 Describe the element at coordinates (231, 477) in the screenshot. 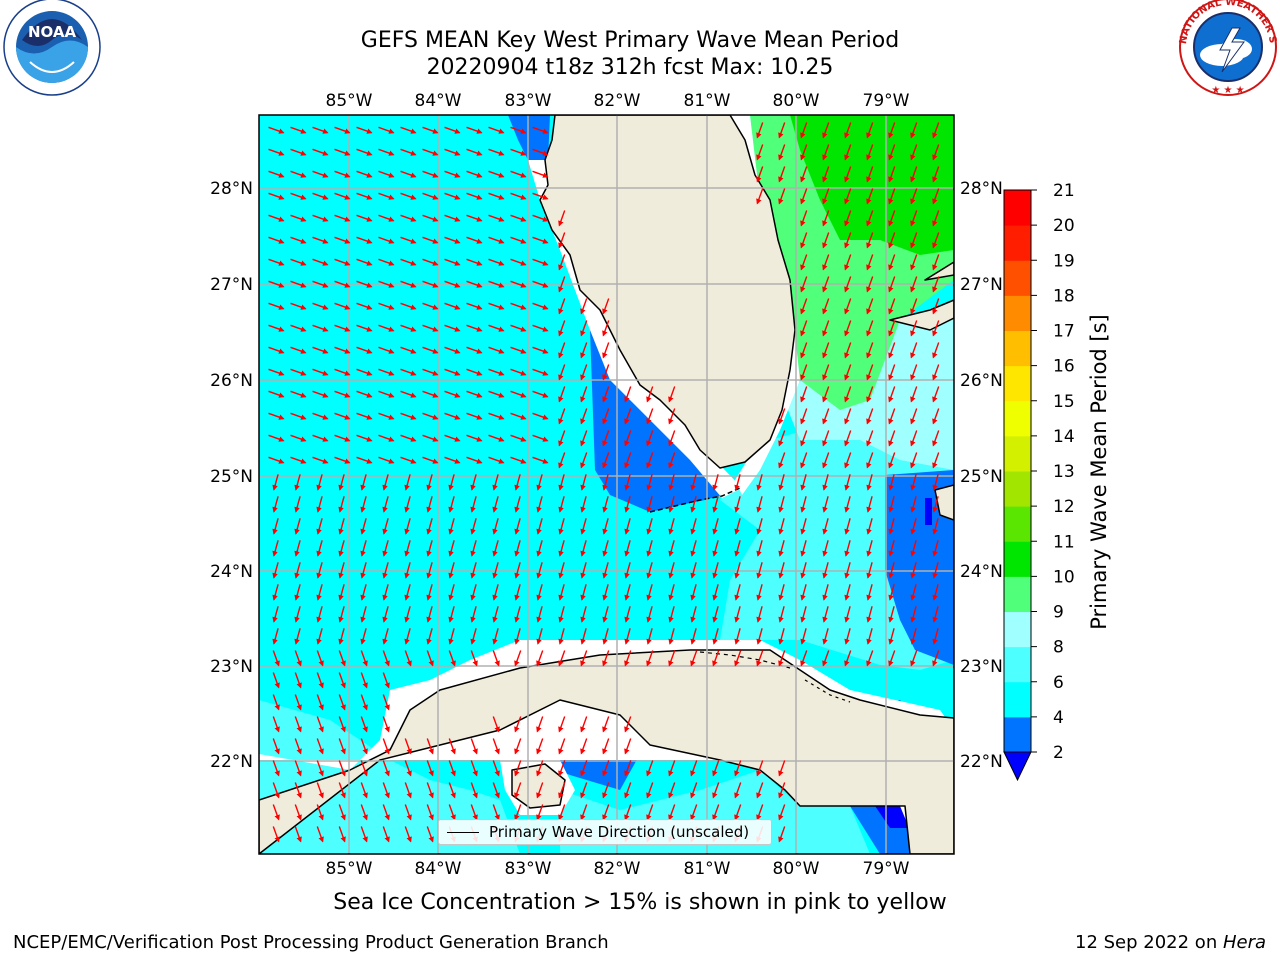

I see `lat-label-left: 25°N` at that location.